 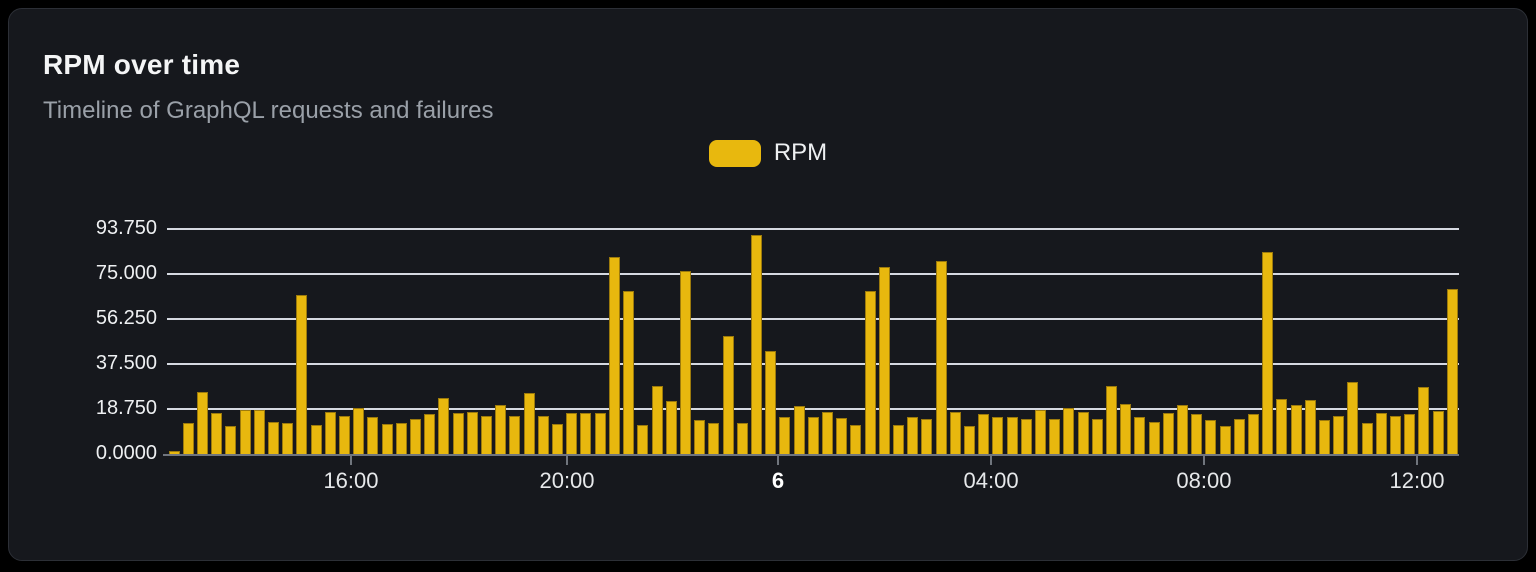 I want to click on x-axis-line, so click(x=811, y=455).